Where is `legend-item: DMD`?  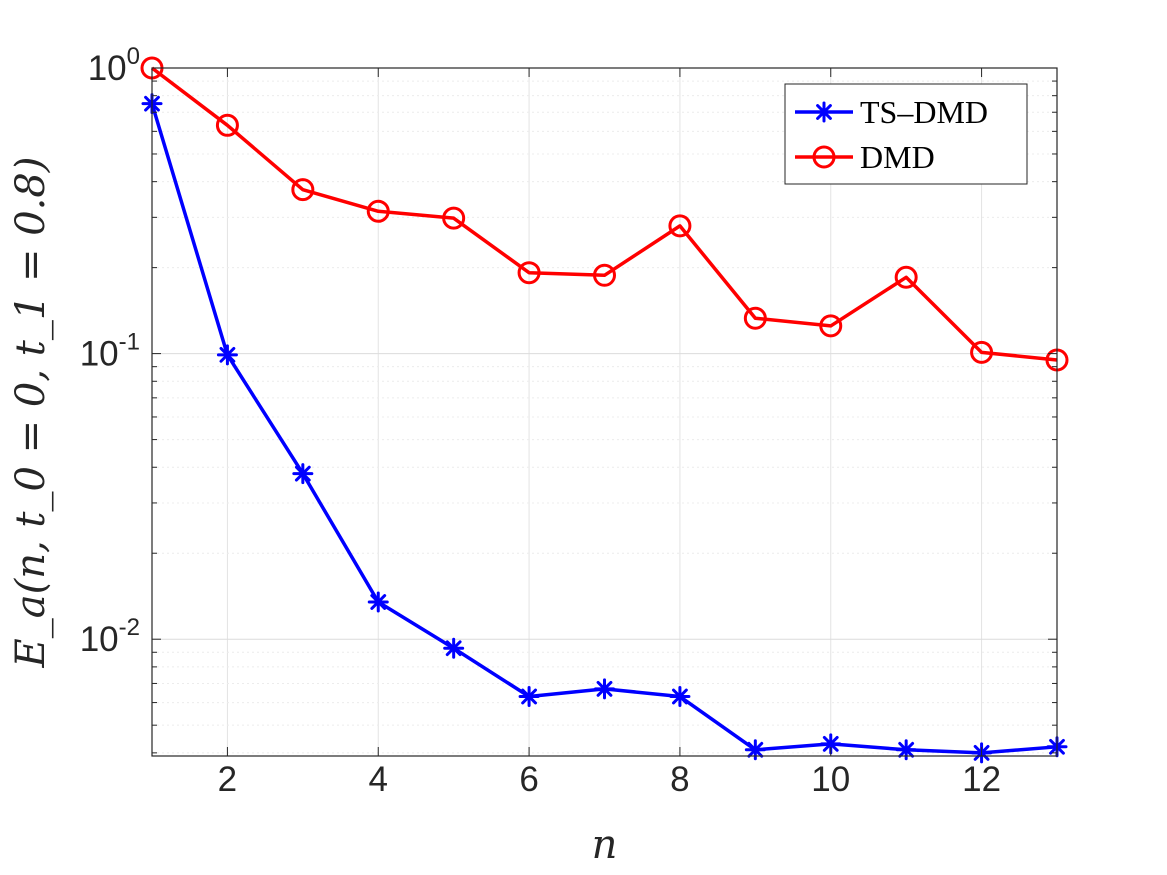
legend-item: DMD is located at coordinates (865, 157).